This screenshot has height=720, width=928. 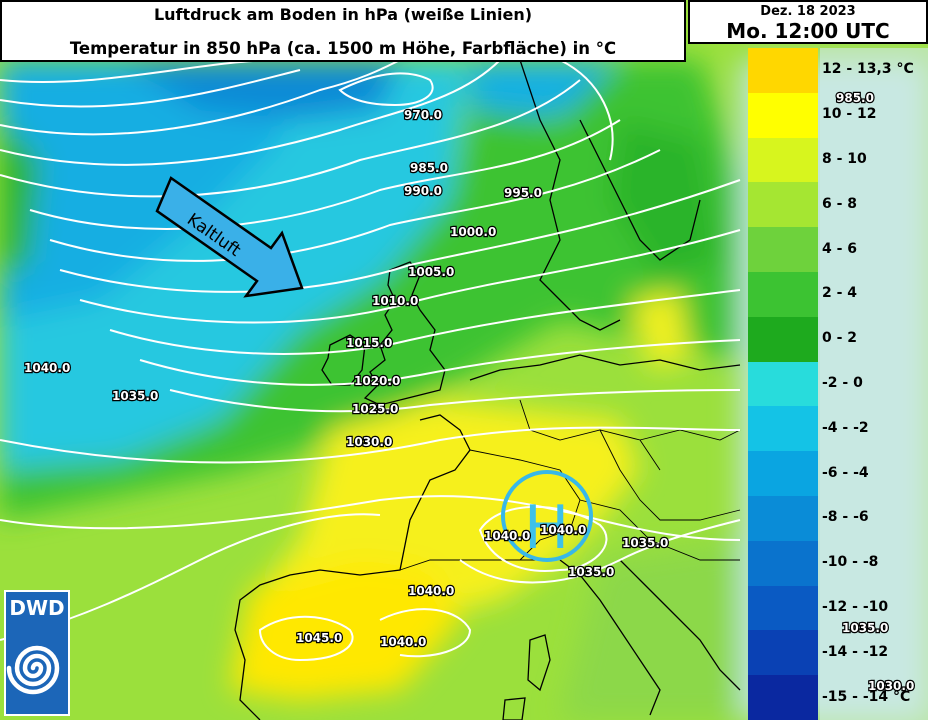 What do you see at coordinates (866, 696) in the screenshot?
I see `legend-label: -15 - -14 °C` at bounding box center [866, 696].